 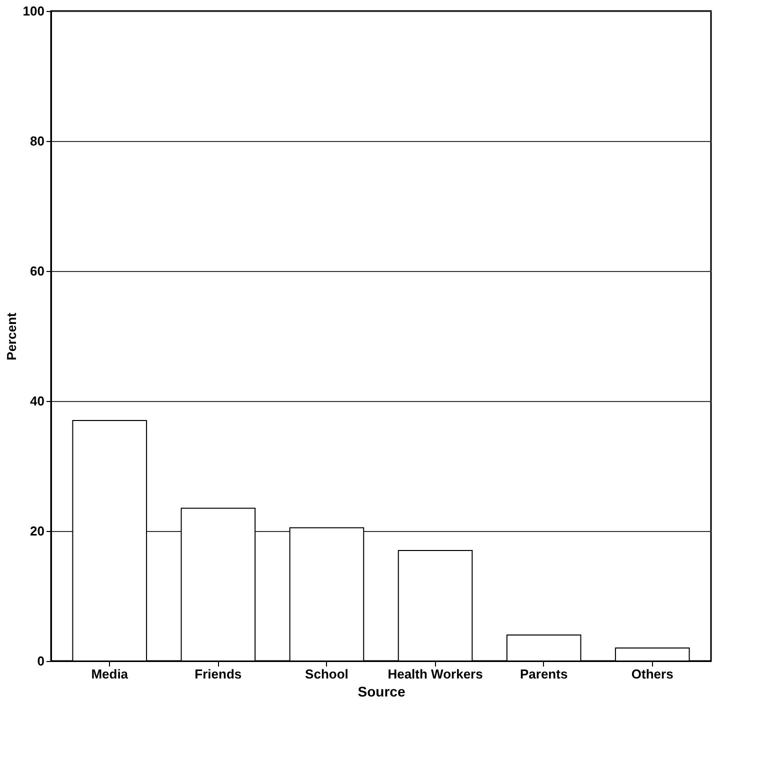 I want to click on x-tick-label: Parents, so click(x=544, y=674).